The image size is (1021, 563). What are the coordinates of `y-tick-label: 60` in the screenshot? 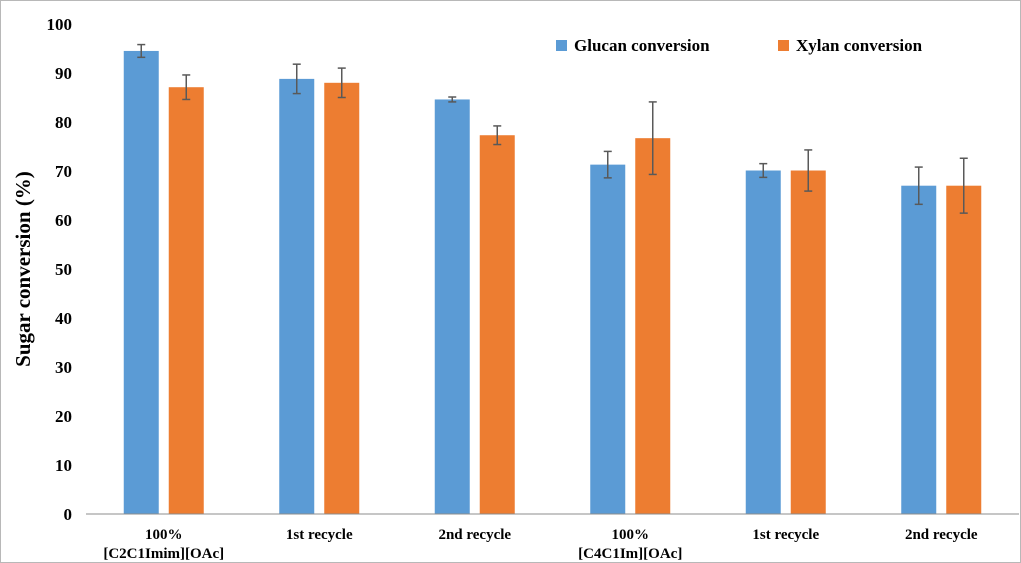 It's located at (63, 220).